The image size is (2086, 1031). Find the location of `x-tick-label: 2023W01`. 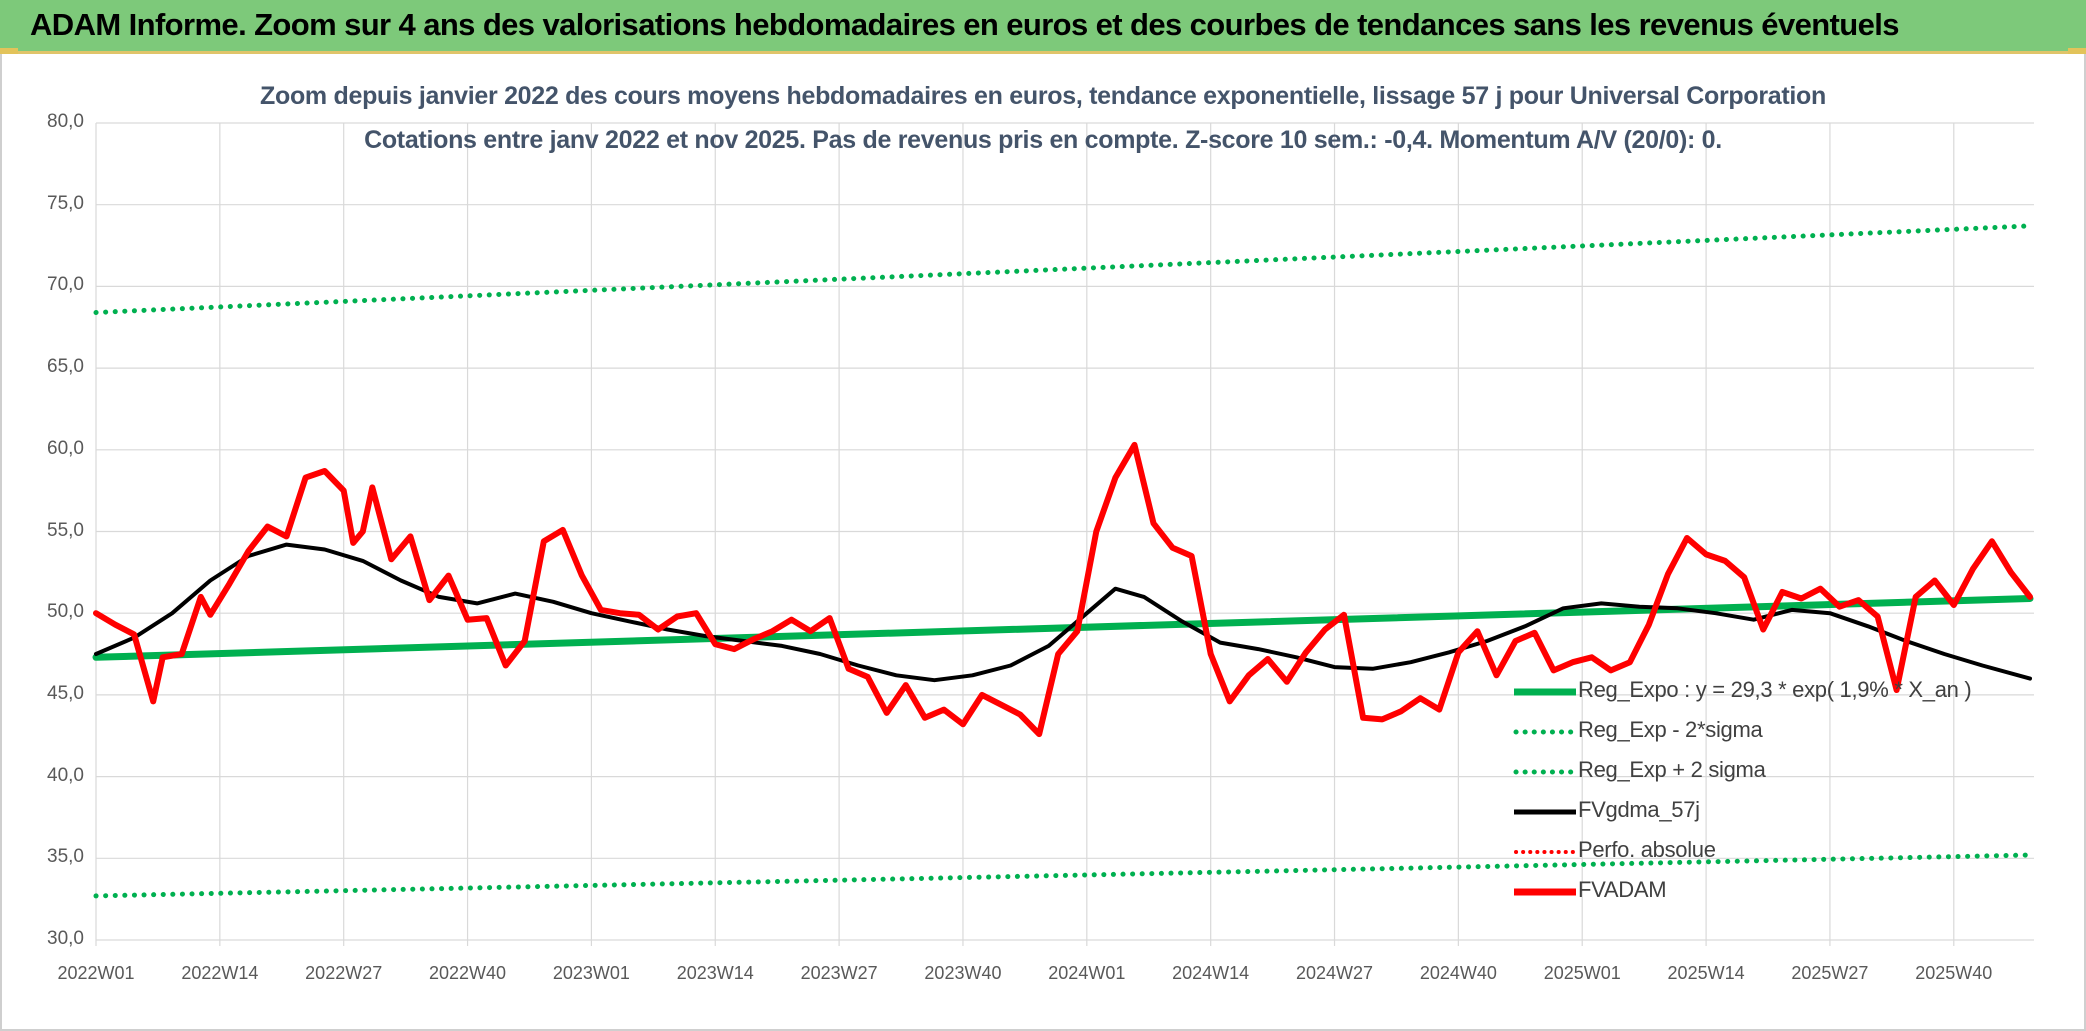

x-tick-label: 2023W01 is located at coordinates (591, 973).